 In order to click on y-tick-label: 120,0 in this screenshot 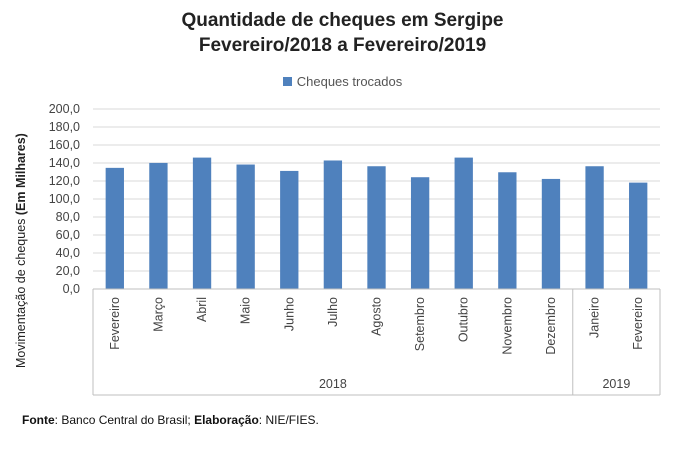, I will do `click(64, 181)`.